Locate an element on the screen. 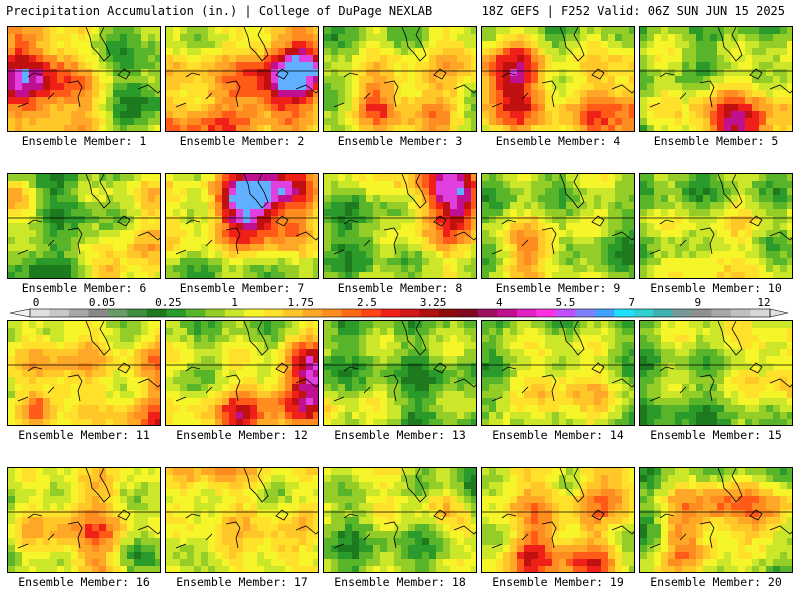  ensemble-member-label: Ensemble Member: 6 is located at coordinates (84, 288).